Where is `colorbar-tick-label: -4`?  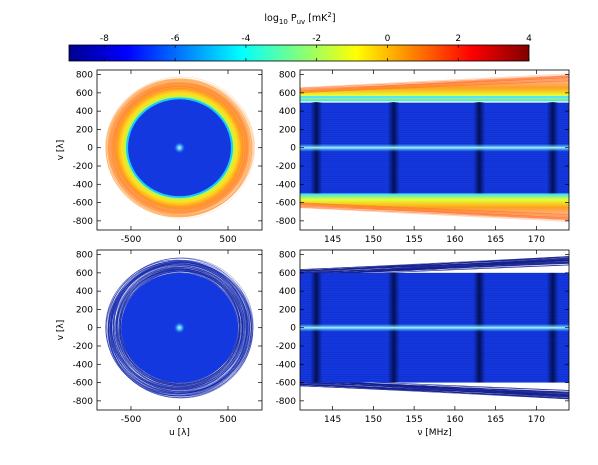 colorbar-tick-label: -4 is located at coordinates (245, 39).